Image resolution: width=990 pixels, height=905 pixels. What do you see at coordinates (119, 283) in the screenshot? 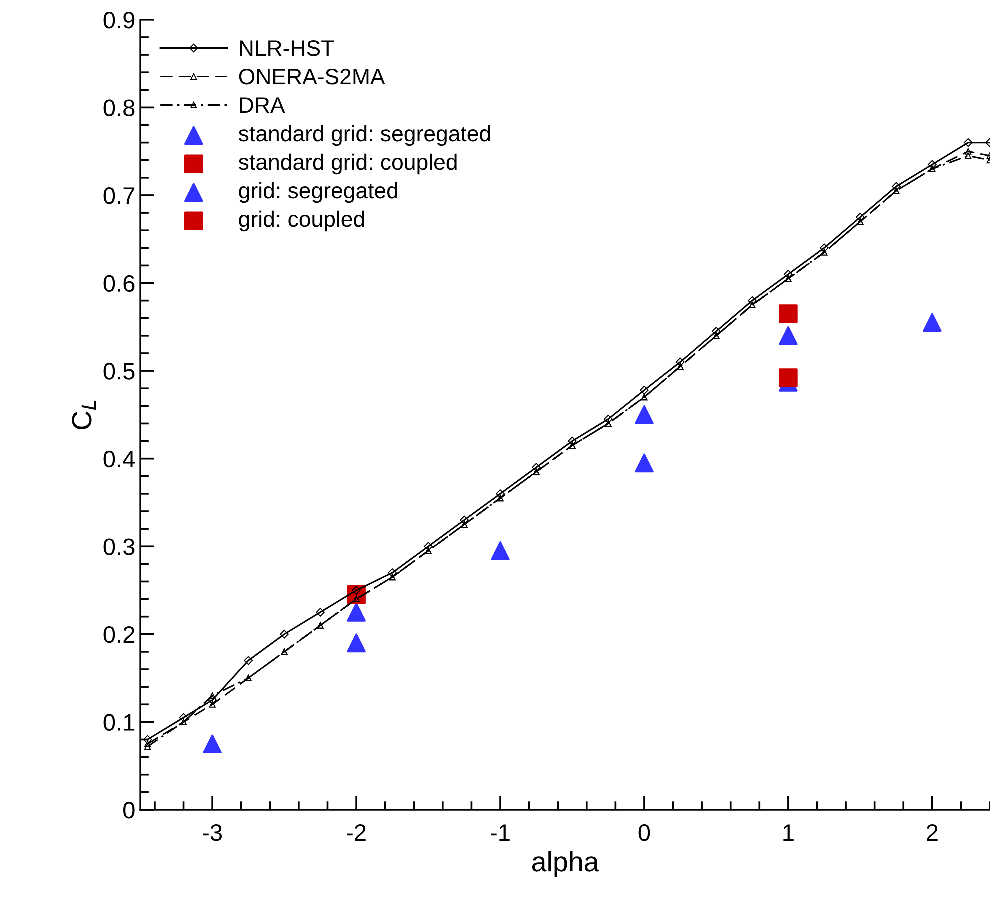
I see `y-tick-label: 0.6` at bounding box center [119, 283].